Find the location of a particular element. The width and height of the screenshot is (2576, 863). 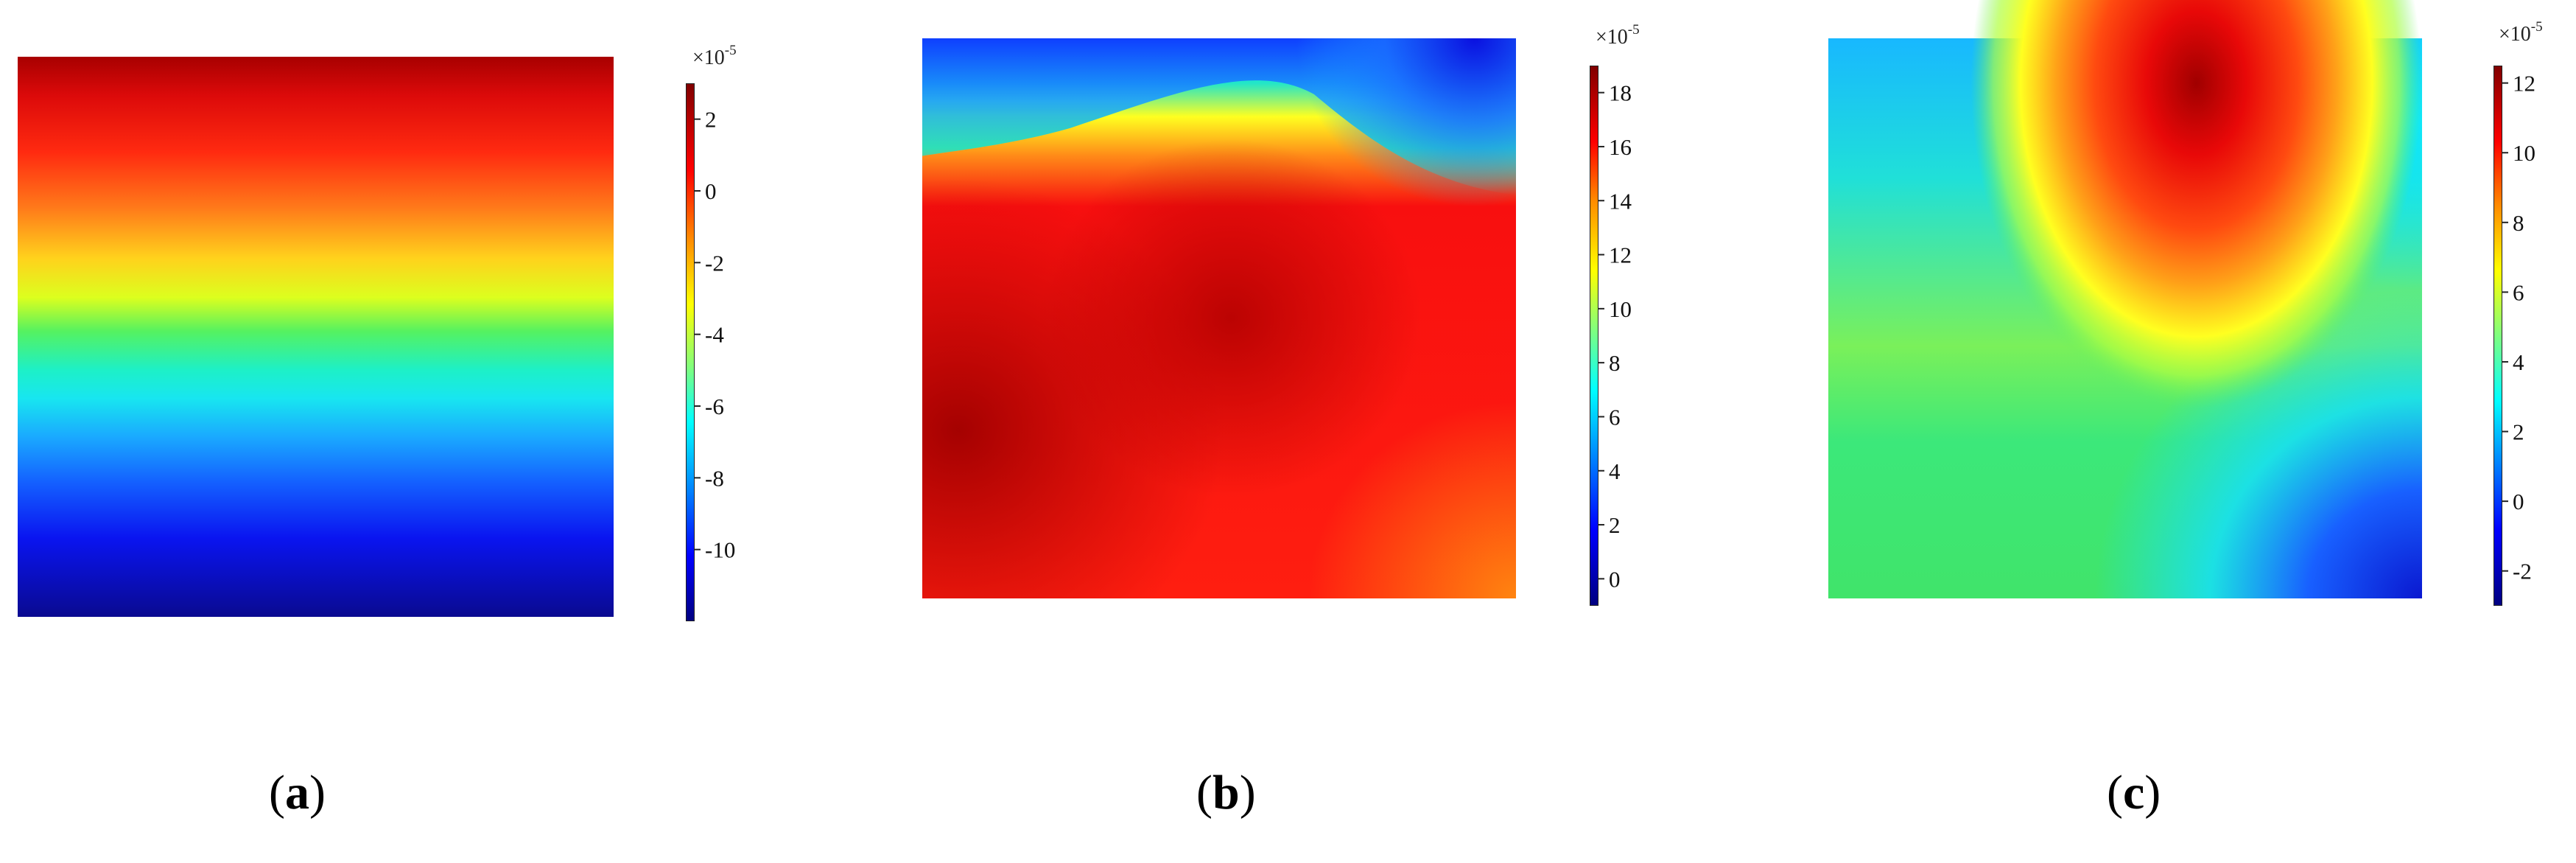

colorbar-exponent-c: ×10⁻⁵ is located at coordinates (2521, 32).